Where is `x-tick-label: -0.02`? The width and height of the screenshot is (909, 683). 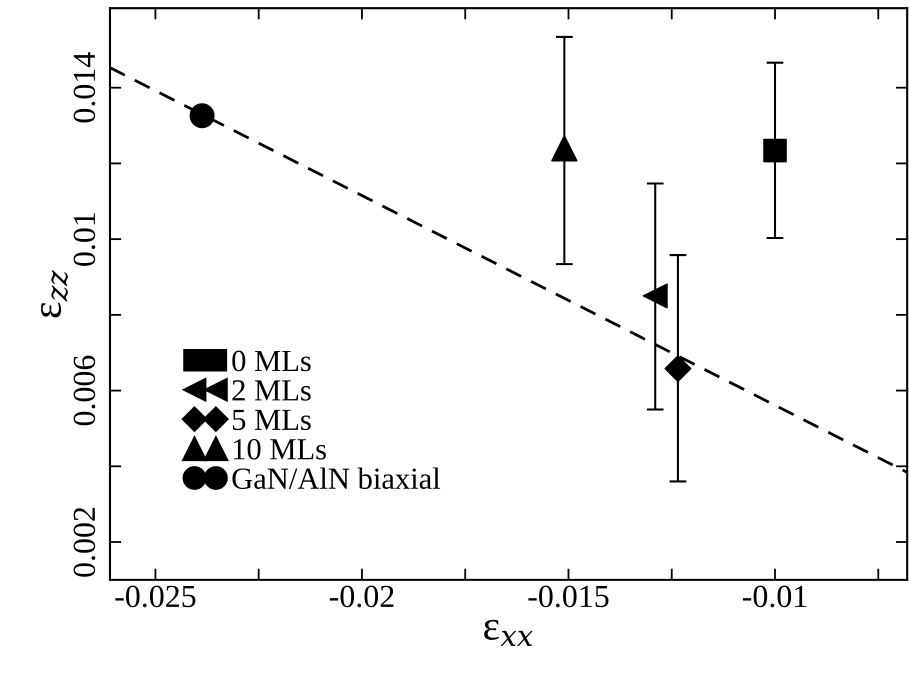 x-tick-label: -0.02 is located at coordinates (362, 597).